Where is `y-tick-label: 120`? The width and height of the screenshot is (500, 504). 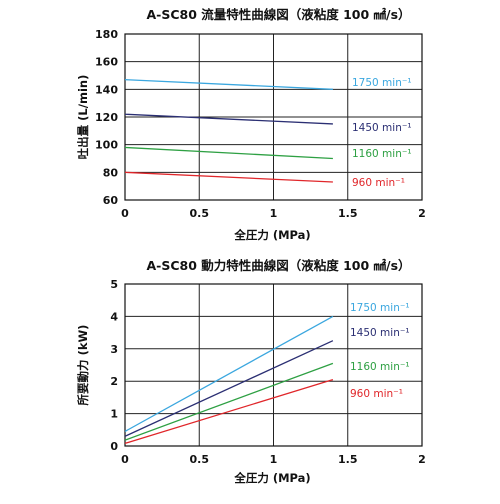
y-tick-label: 120 is located at coordinates (106, 117).